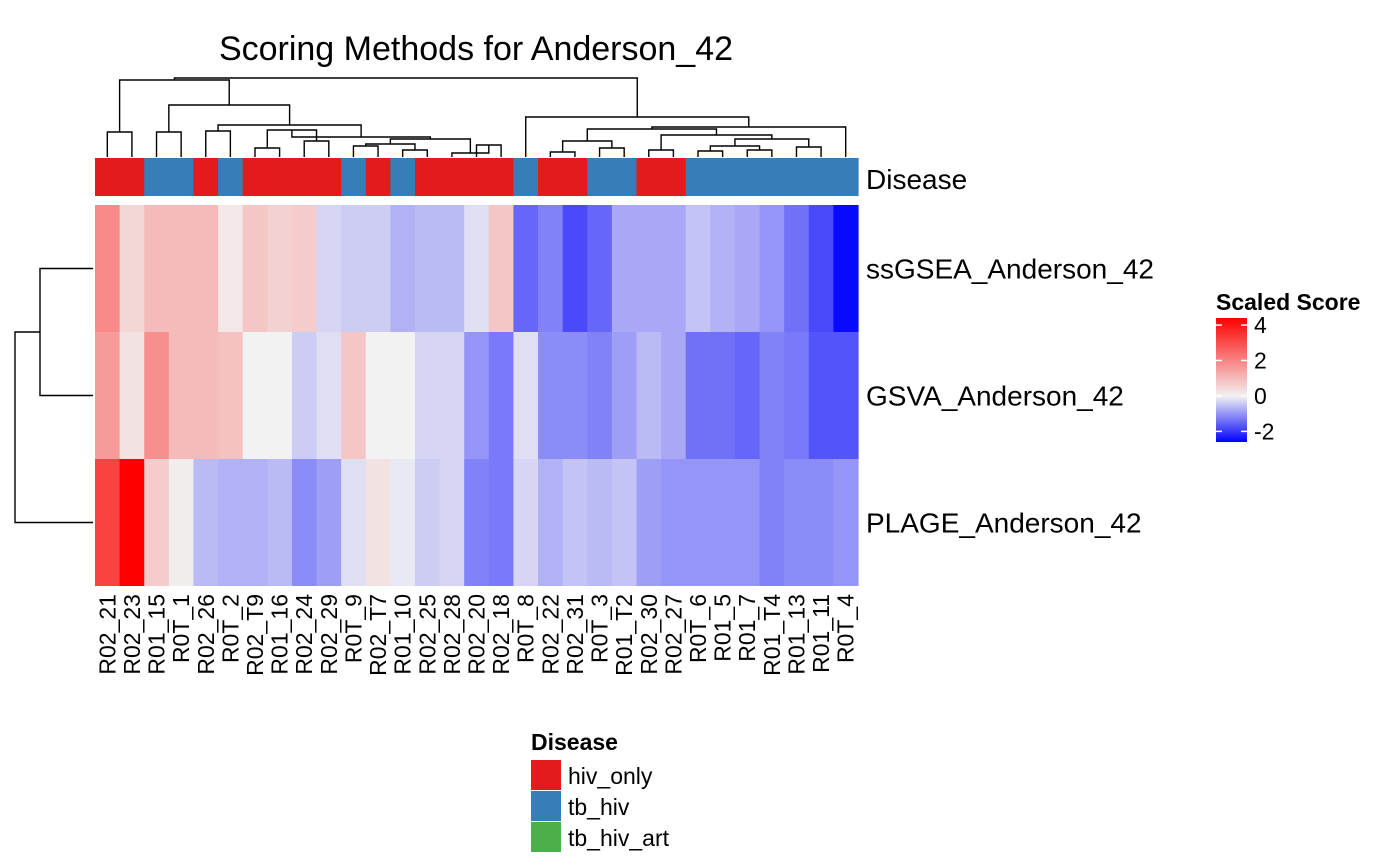  Describe the element at coordinates (476, 49) in the screenshot. I see `chart-title: Scoring Methods for Anderson_42` at that location.